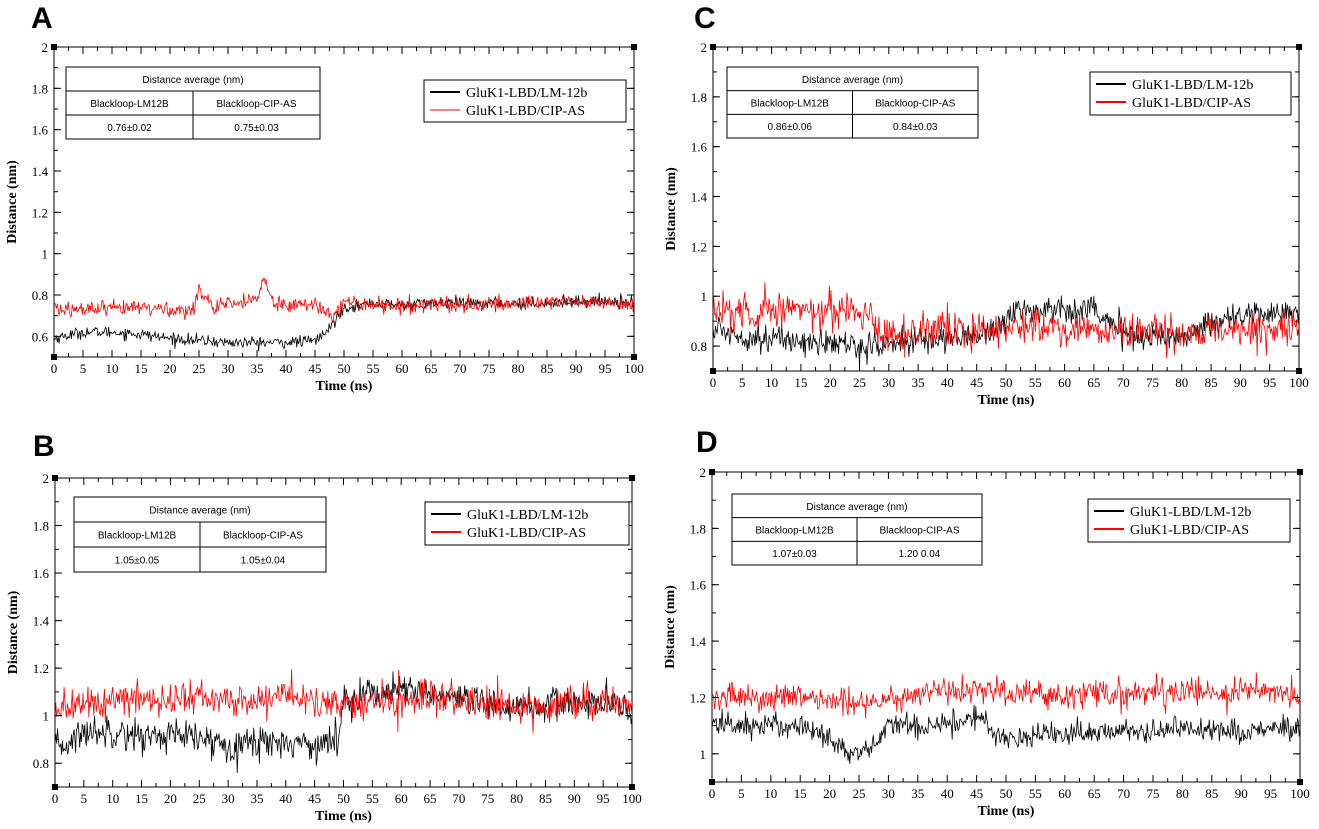  What do you see at coordinates (44, 446) in the screenshot?
I see `panel-label-b: B` at bounding box center [44, 446].